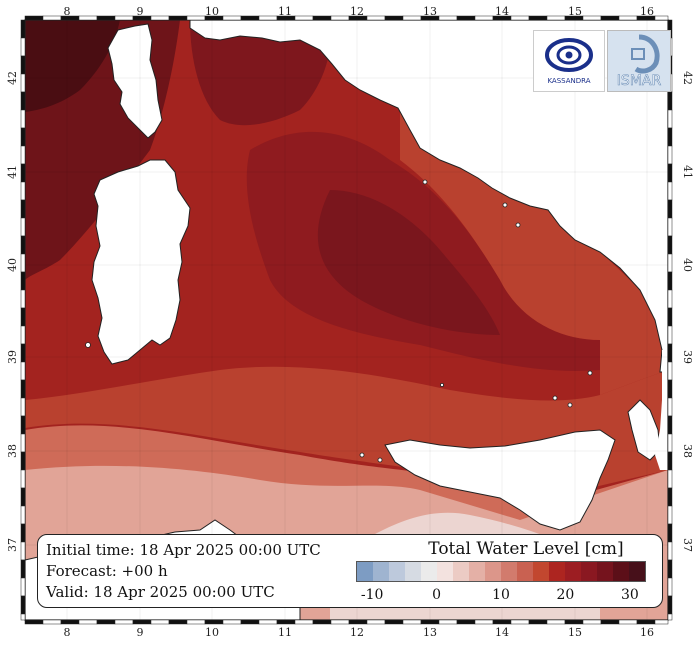 This screenshot has width=700, height=645. Describe the element at coordinates (687, 357) in the screenshot. I see `lat-tick-label-right: 39` at that location.